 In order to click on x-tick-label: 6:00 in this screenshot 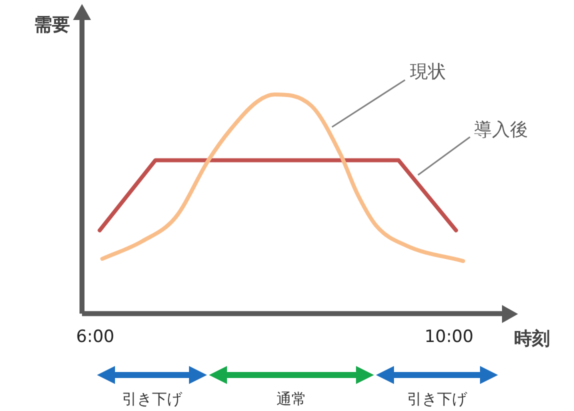, I will do `click(95, 337)`.